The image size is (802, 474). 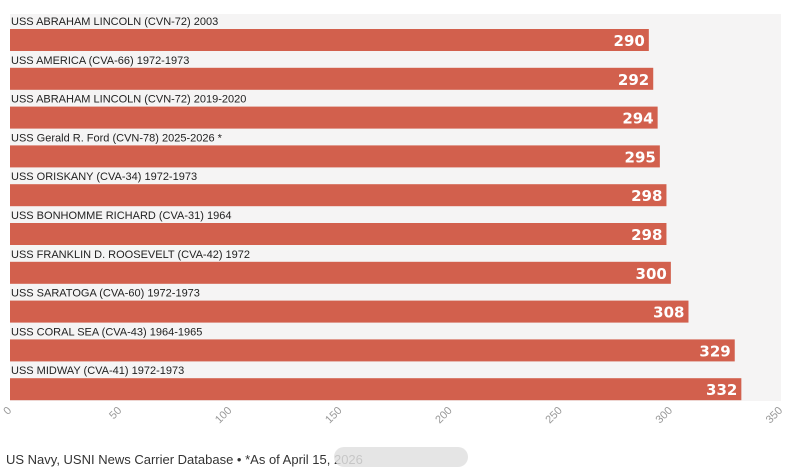 What do you see at coordinates (553, 415) in the screenshot?
I see `x-tick-label: 250` at bounding box center [553, 415].